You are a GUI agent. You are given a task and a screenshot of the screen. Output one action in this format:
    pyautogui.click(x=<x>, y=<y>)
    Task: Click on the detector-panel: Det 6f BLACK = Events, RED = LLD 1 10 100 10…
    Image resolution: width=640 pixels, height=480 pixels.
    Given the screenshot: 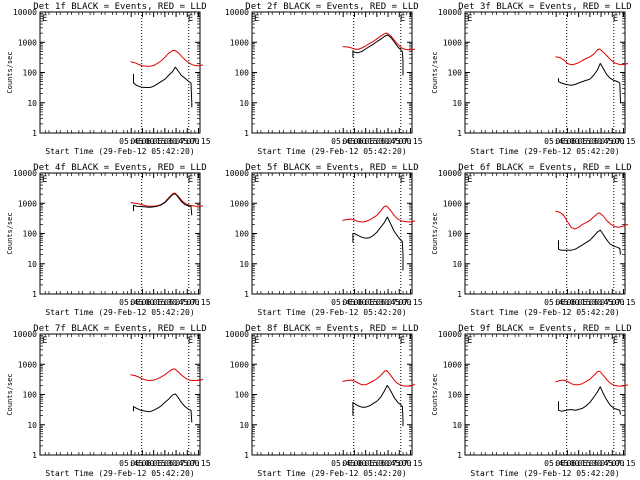 What is the action you would take?
    pyautogui.click(x=533, y=240)
    